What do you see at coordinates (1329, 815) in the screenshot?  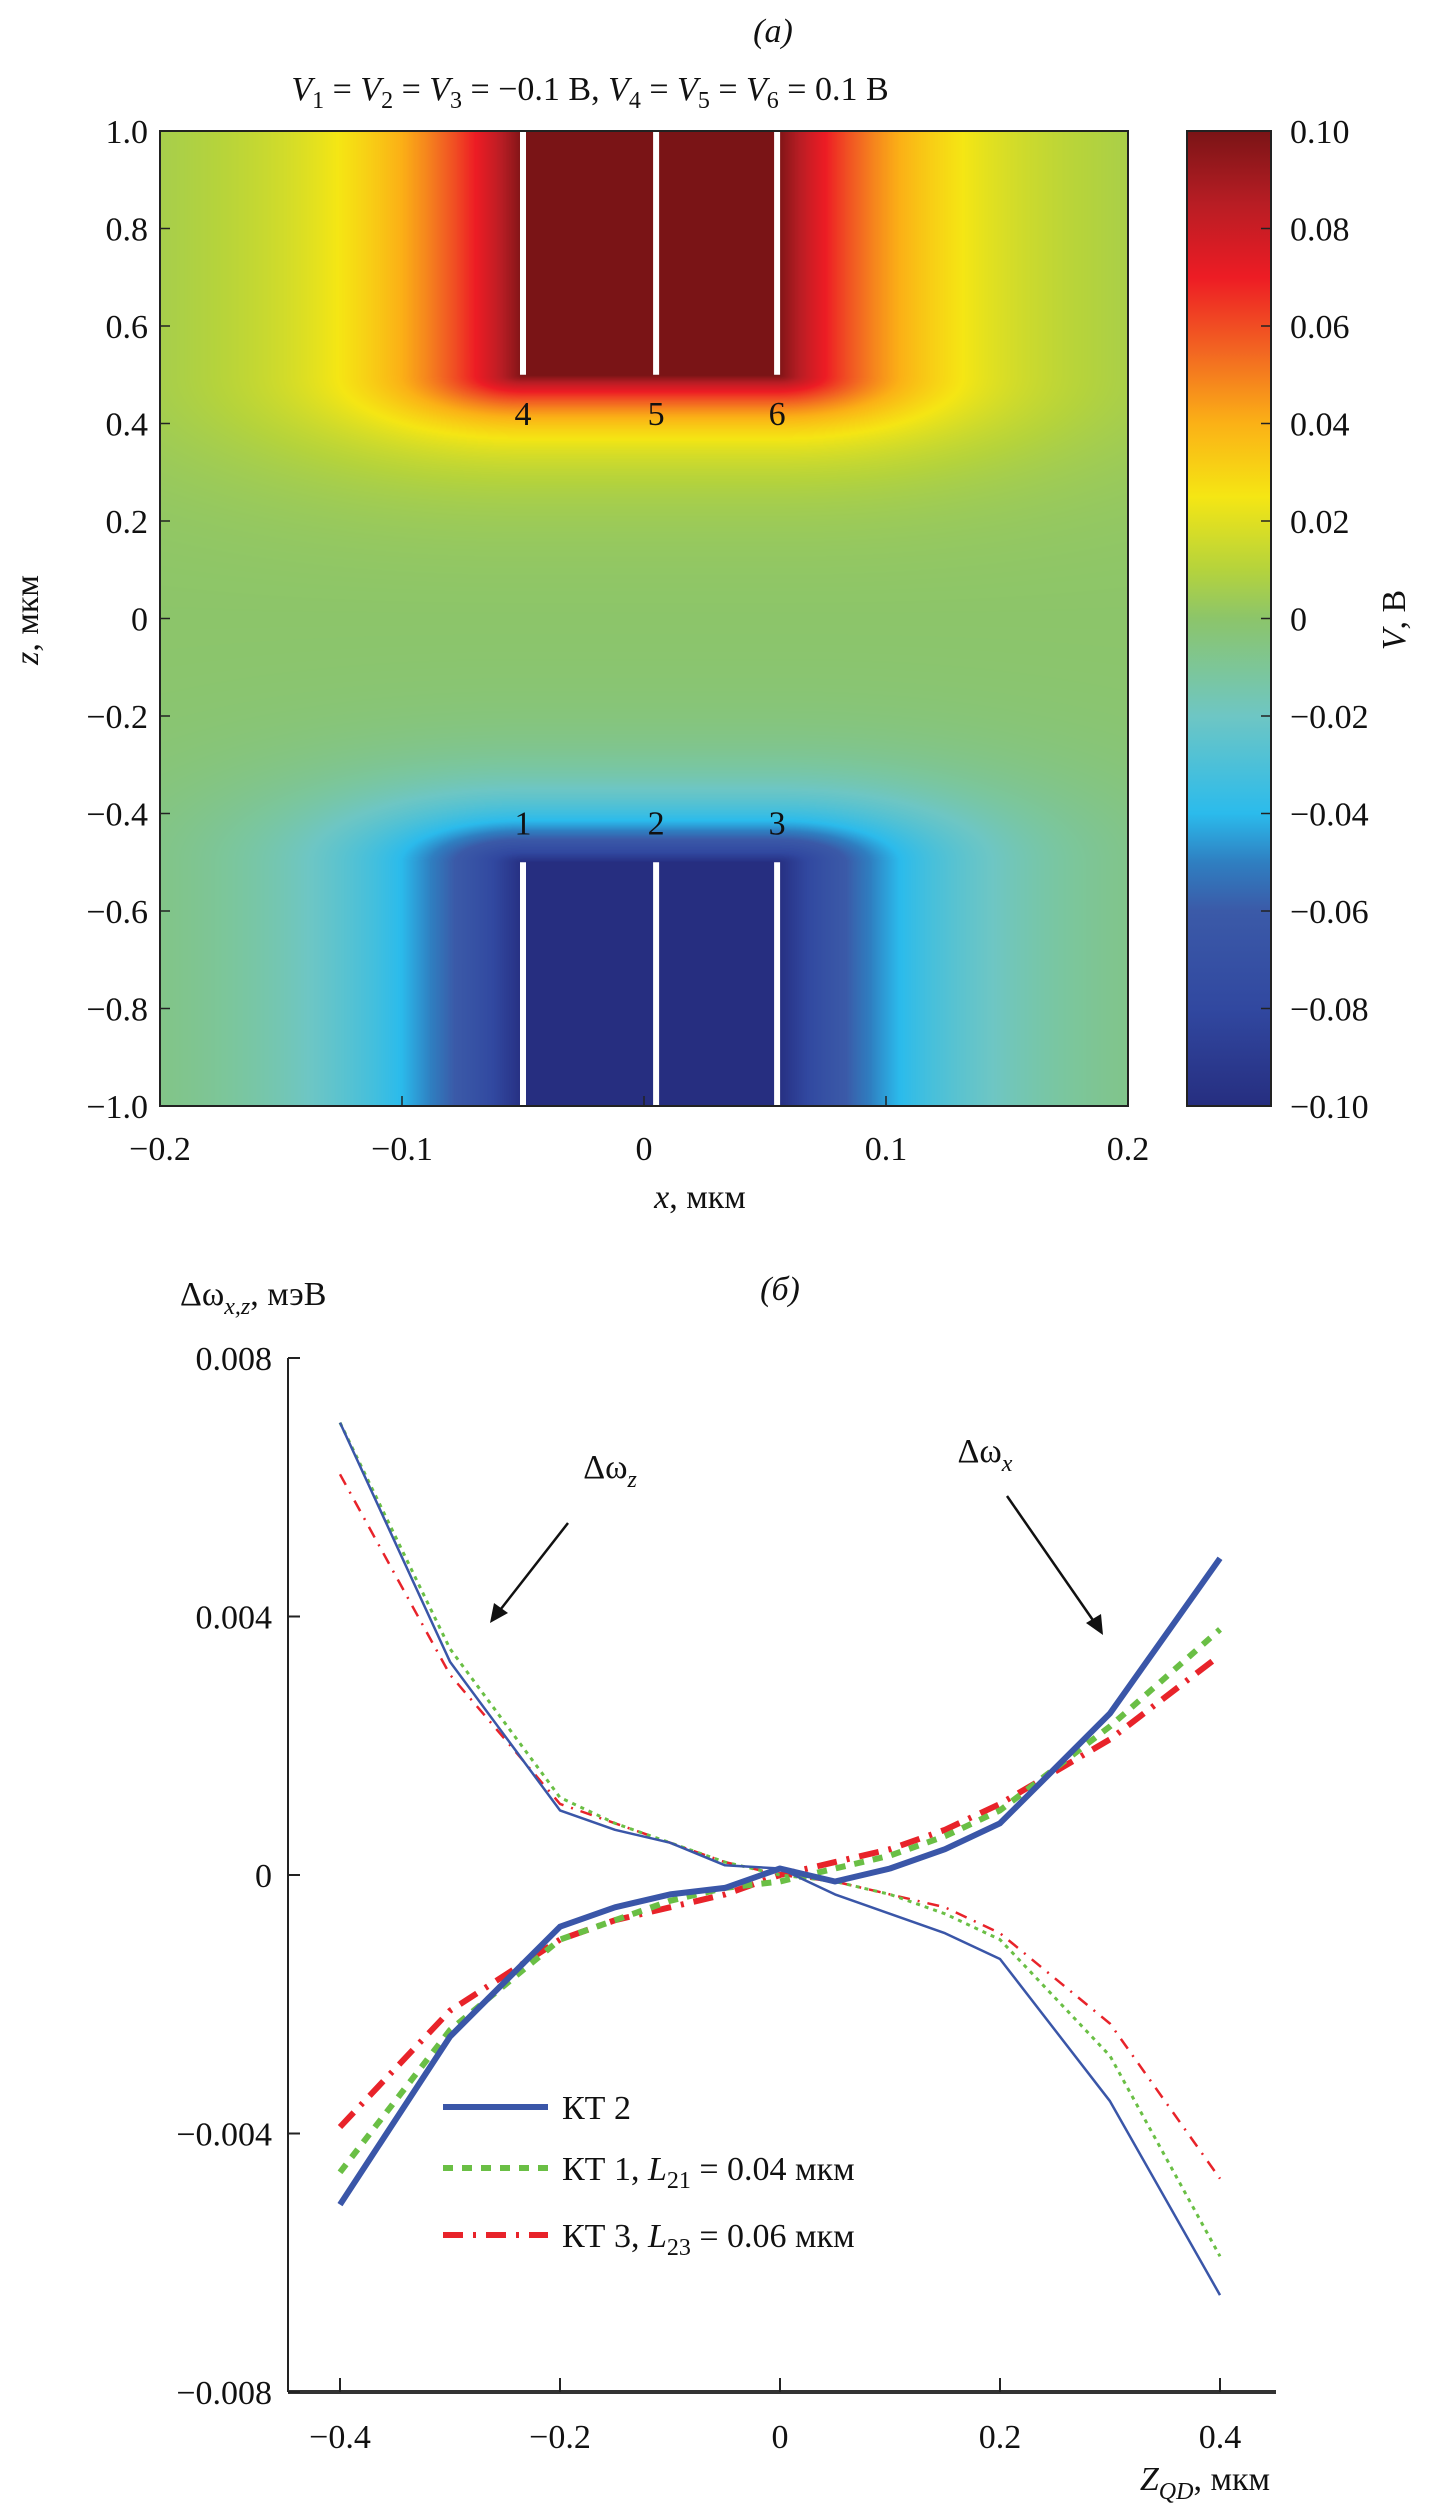 I see `colorbar-tick-label: −0.04` at bounding box center [1329, 815].